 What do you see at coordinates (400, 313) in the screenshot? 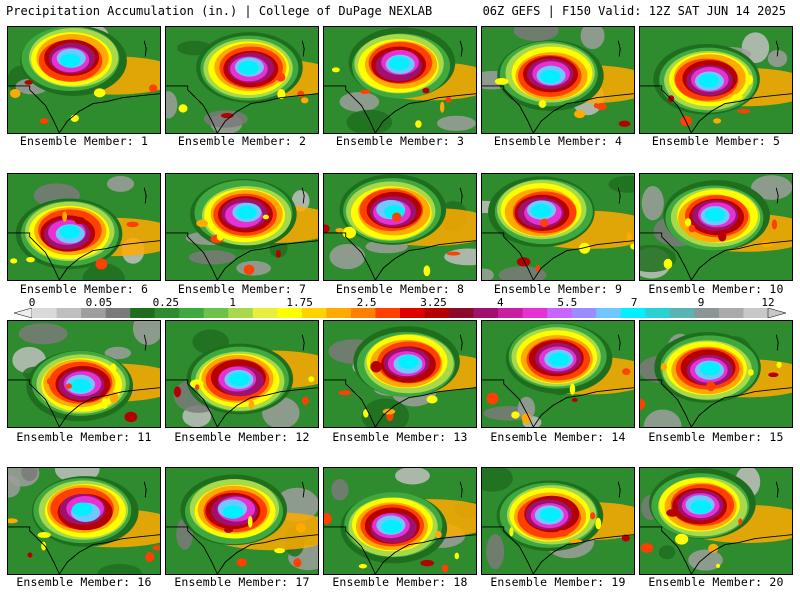
I see `colorbar-graphic` at bounding box center [400, 313].